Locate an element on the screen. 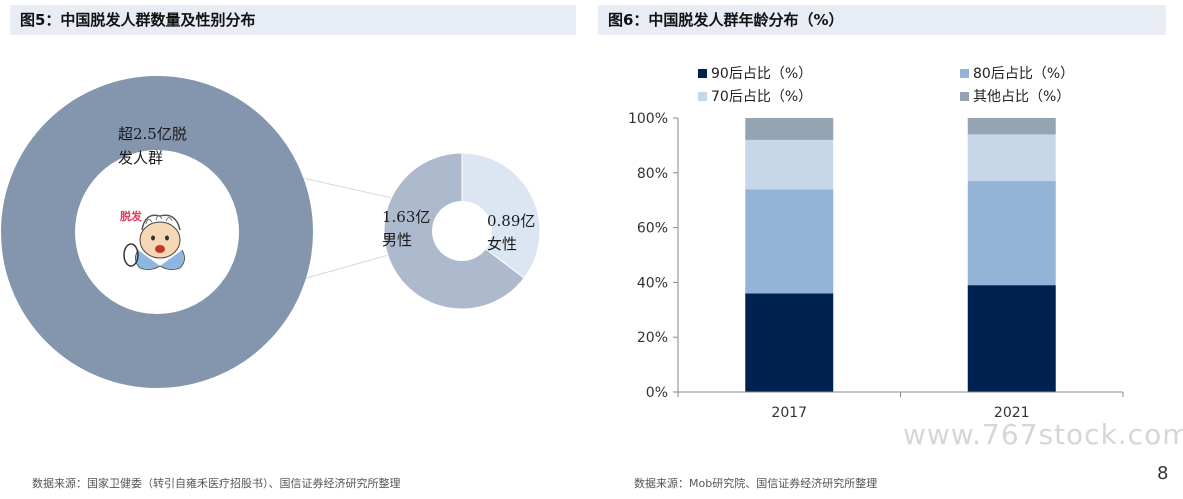  x-tick-label: 2021 is located at coordinates (1012, 413).